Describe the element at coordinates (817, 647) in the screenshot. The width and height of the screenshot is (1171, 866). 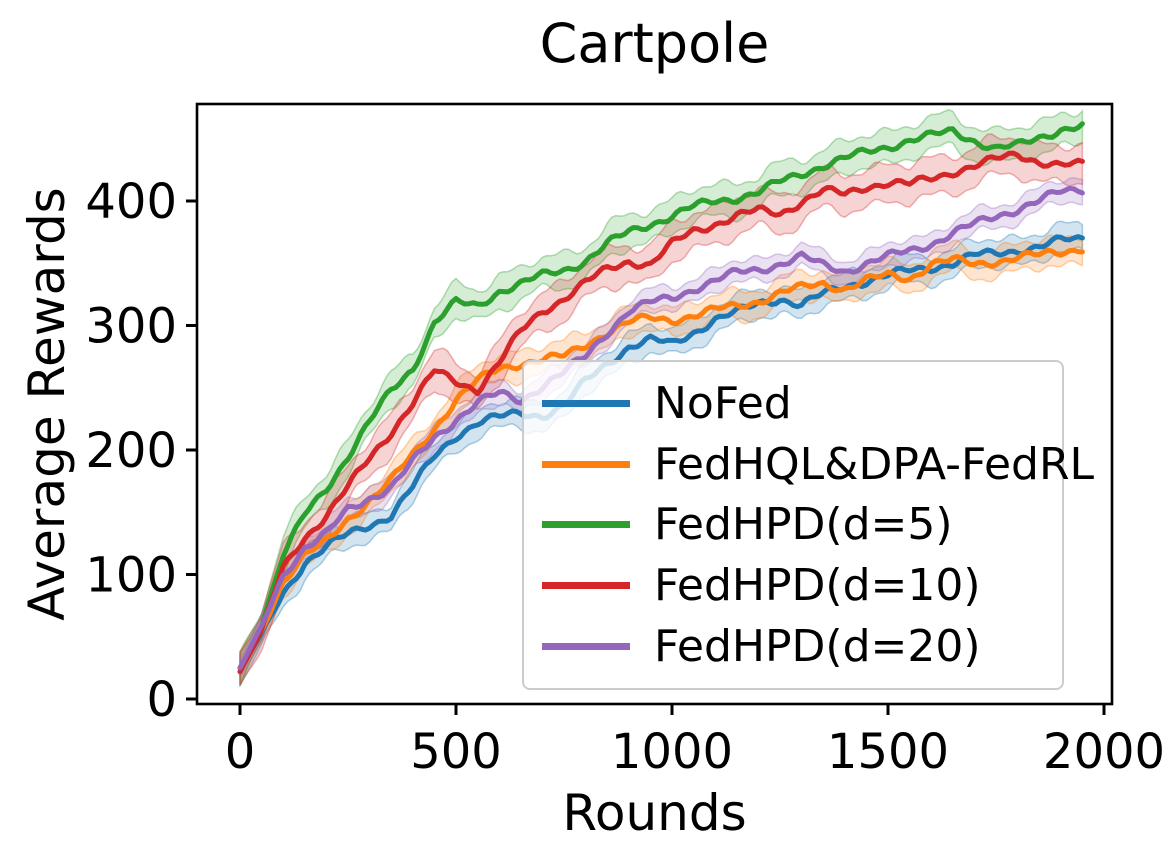
I see `legend-label: FedHPD(d=20)` at that location.